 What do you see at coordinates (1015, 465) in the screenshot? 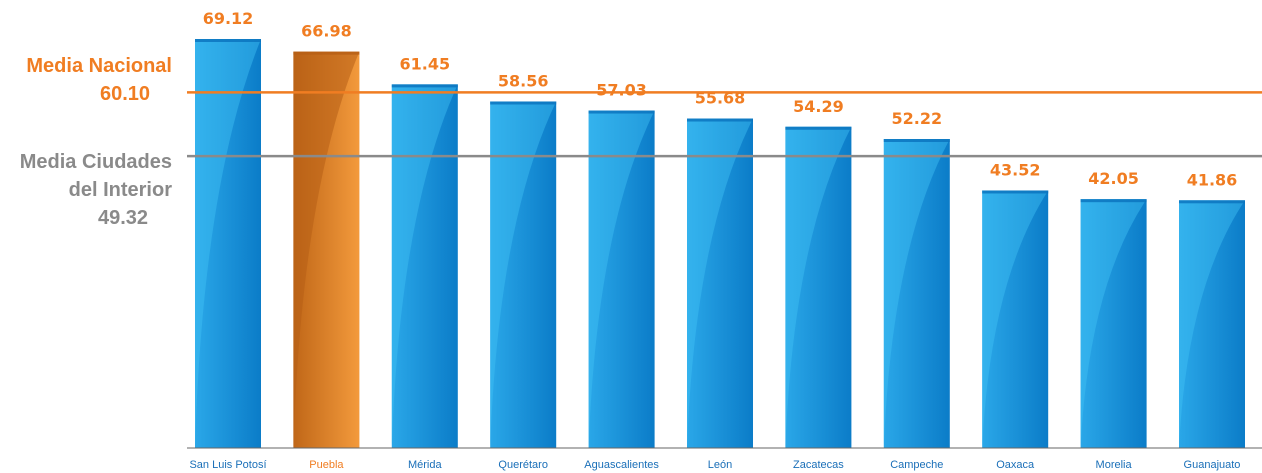
I see `category-label: Oaxaca` at bounding box center [1015, 465].